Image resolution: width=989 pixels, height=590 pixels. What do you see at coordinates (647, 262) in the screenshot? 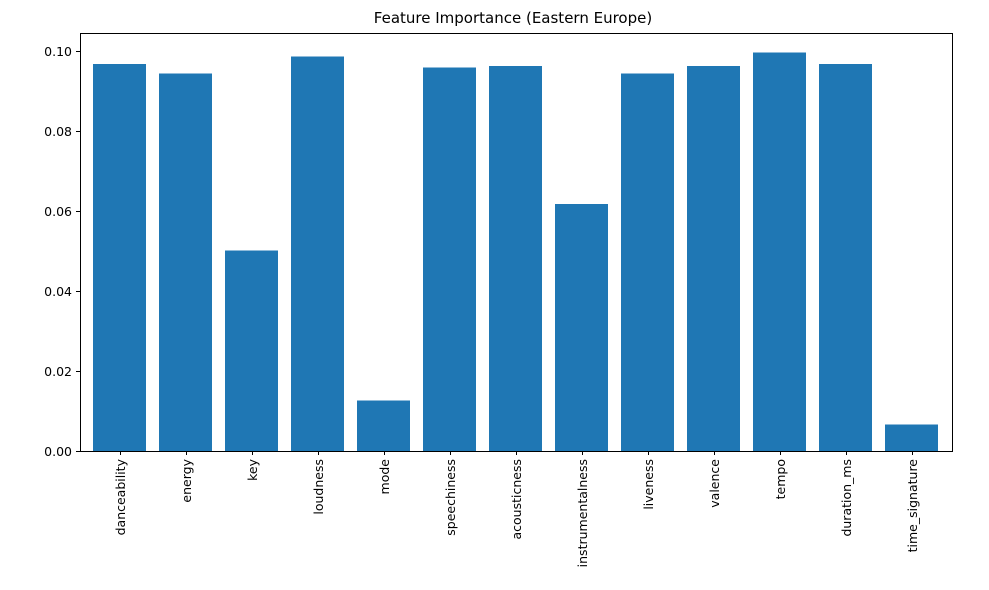
I see `bar-liveness` at bounding box center [647, 262].